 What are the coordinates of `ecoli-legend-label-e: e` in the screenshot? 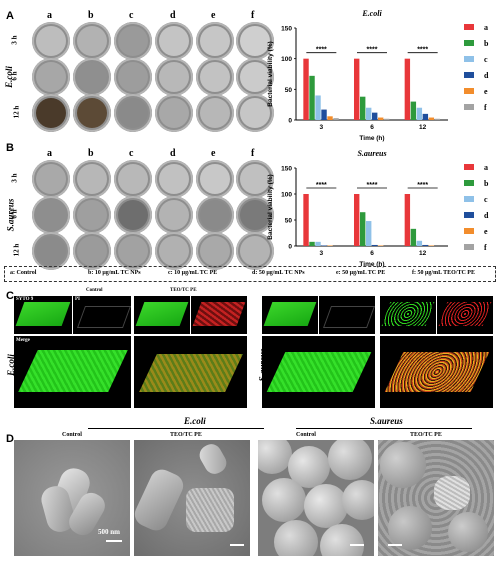 It's located at (486, 91).